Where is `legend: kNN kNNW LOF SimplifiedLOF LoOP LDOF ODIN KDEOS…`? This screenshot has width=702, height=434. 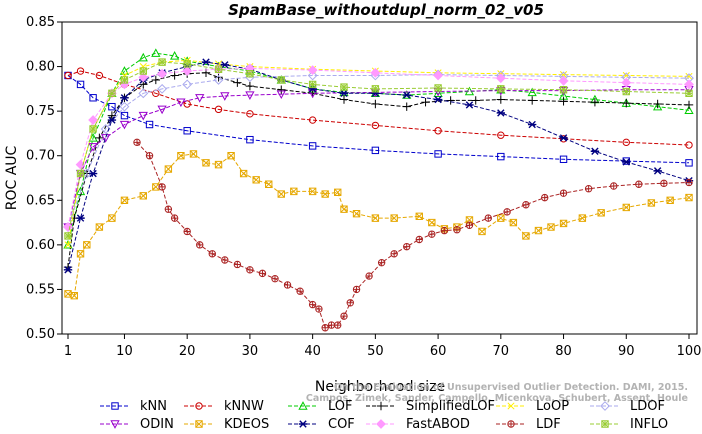
legend: kNN kNNW LOF SimplifiedLOF LoOP LDOF ODIN KDEOS… is located at coordinates (384, 415).